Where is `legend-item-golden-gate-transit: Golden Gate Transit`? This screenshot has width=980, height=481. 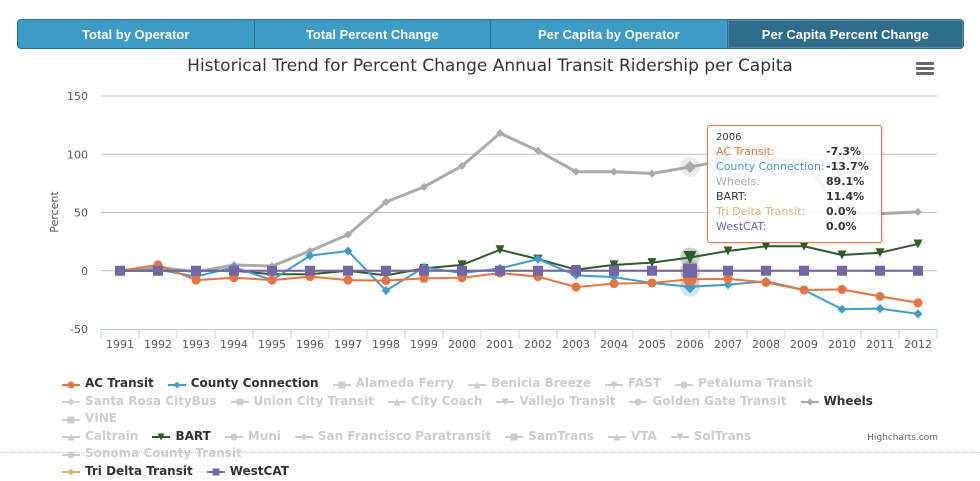
legend-item-golden-gate-transit: Golden Gate Transit is located at coordinates (708, 401).